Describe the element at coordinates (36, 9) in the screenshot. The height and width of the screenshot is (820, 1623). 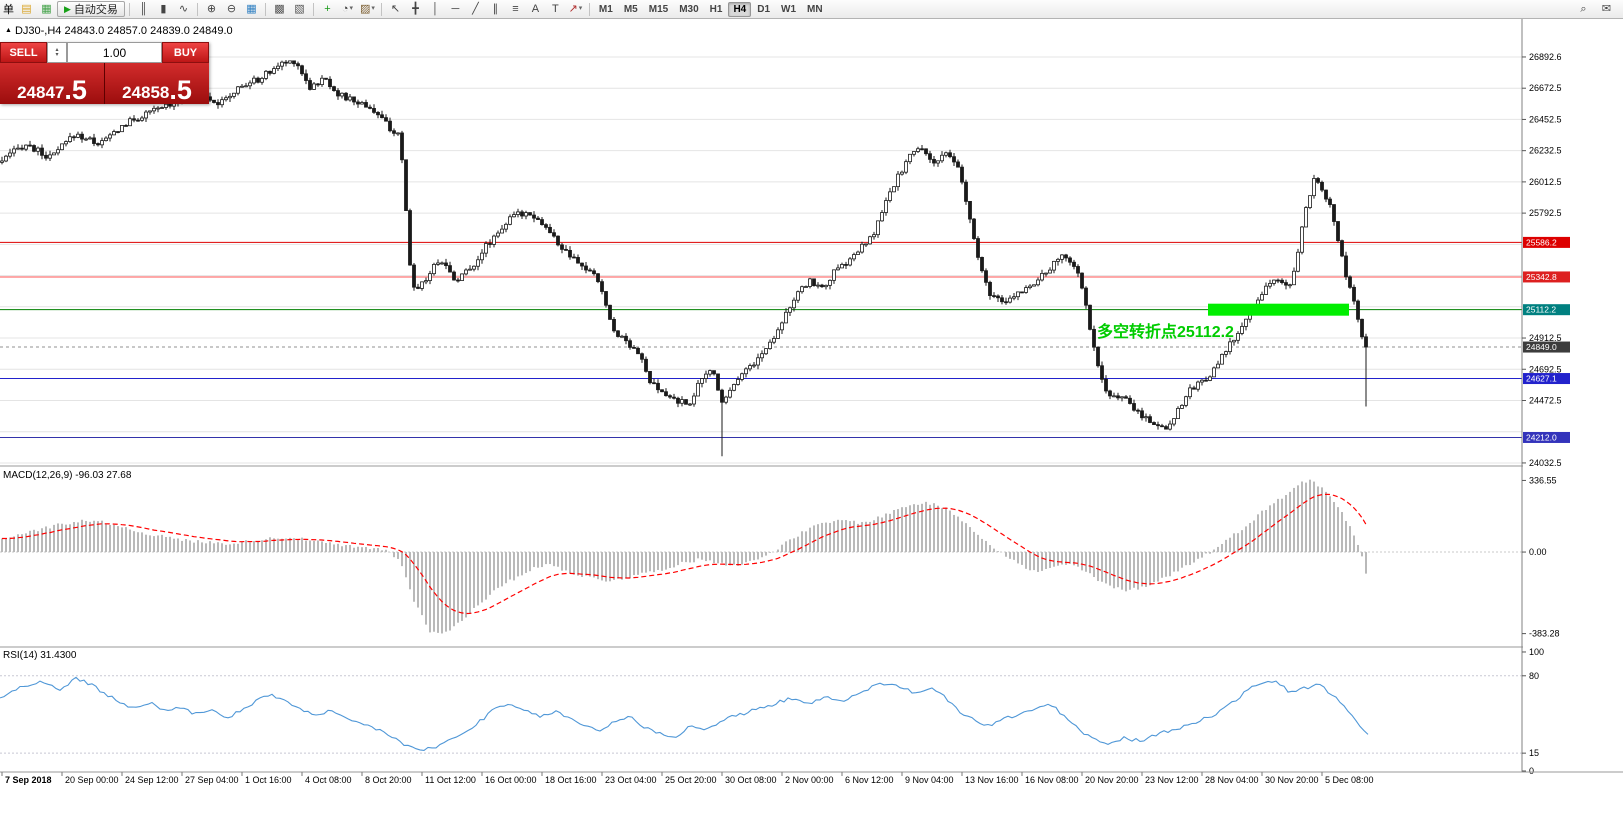
I see `toolbar-left-icons: ▤ ▦` at that location.